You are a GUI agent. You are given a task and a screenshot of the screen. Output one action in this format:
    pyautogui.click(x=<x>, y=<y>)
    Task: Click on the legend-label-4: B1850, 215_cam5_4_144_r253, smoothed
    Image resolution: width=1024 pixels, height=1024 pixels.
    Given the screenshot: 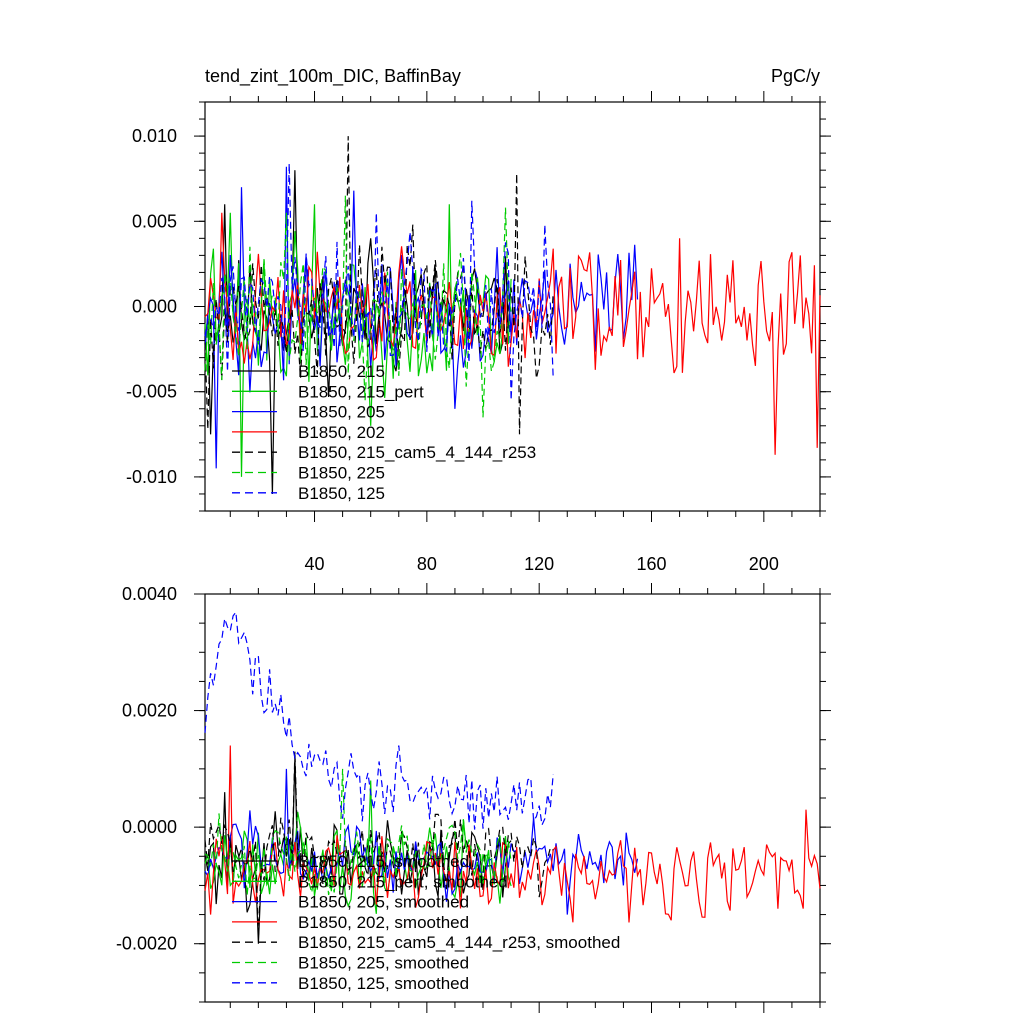 What is the action you would take?
    pyautogui.click(x=459, y=942)
    